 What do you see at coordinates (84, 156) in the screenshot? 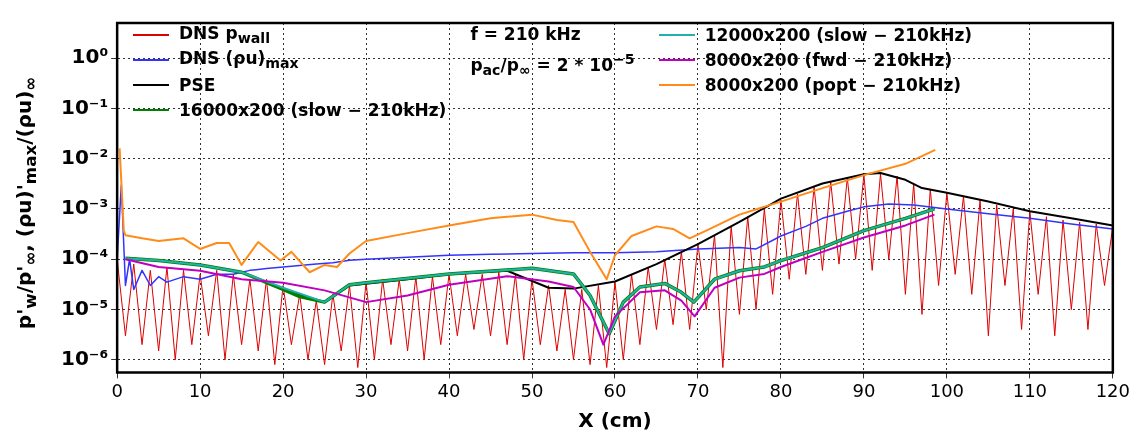
I see `y-tick-label: 10⁻²` at bounding box center [84, 156].